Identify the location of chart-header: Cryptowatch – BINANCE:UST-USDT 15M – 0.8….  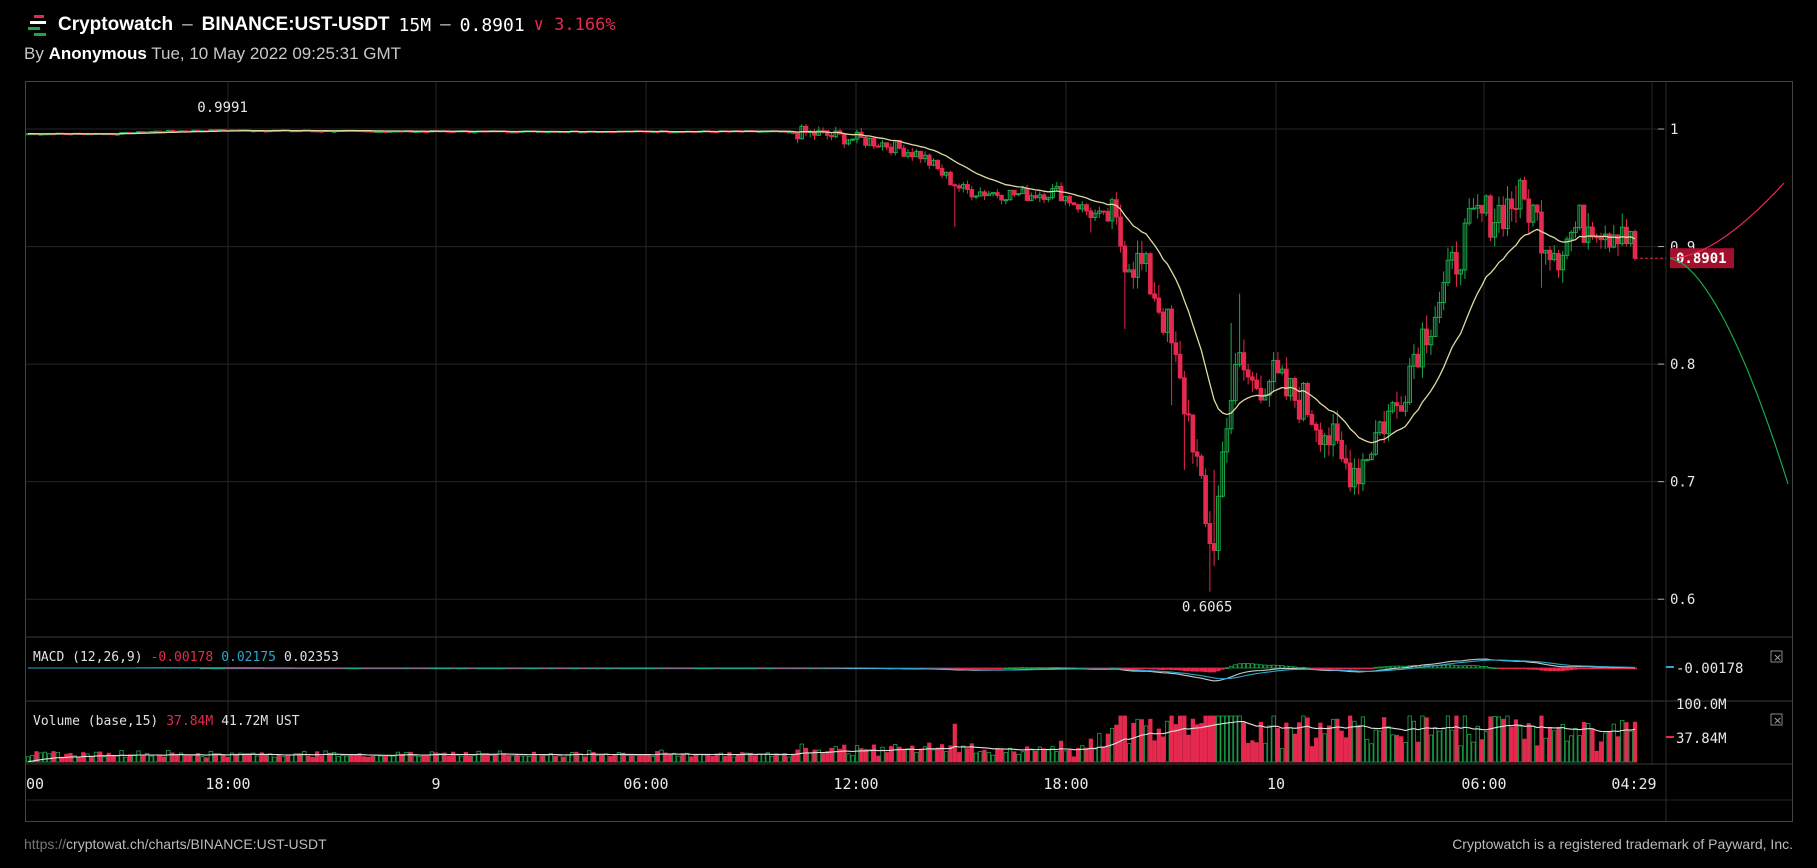
(321, 25).